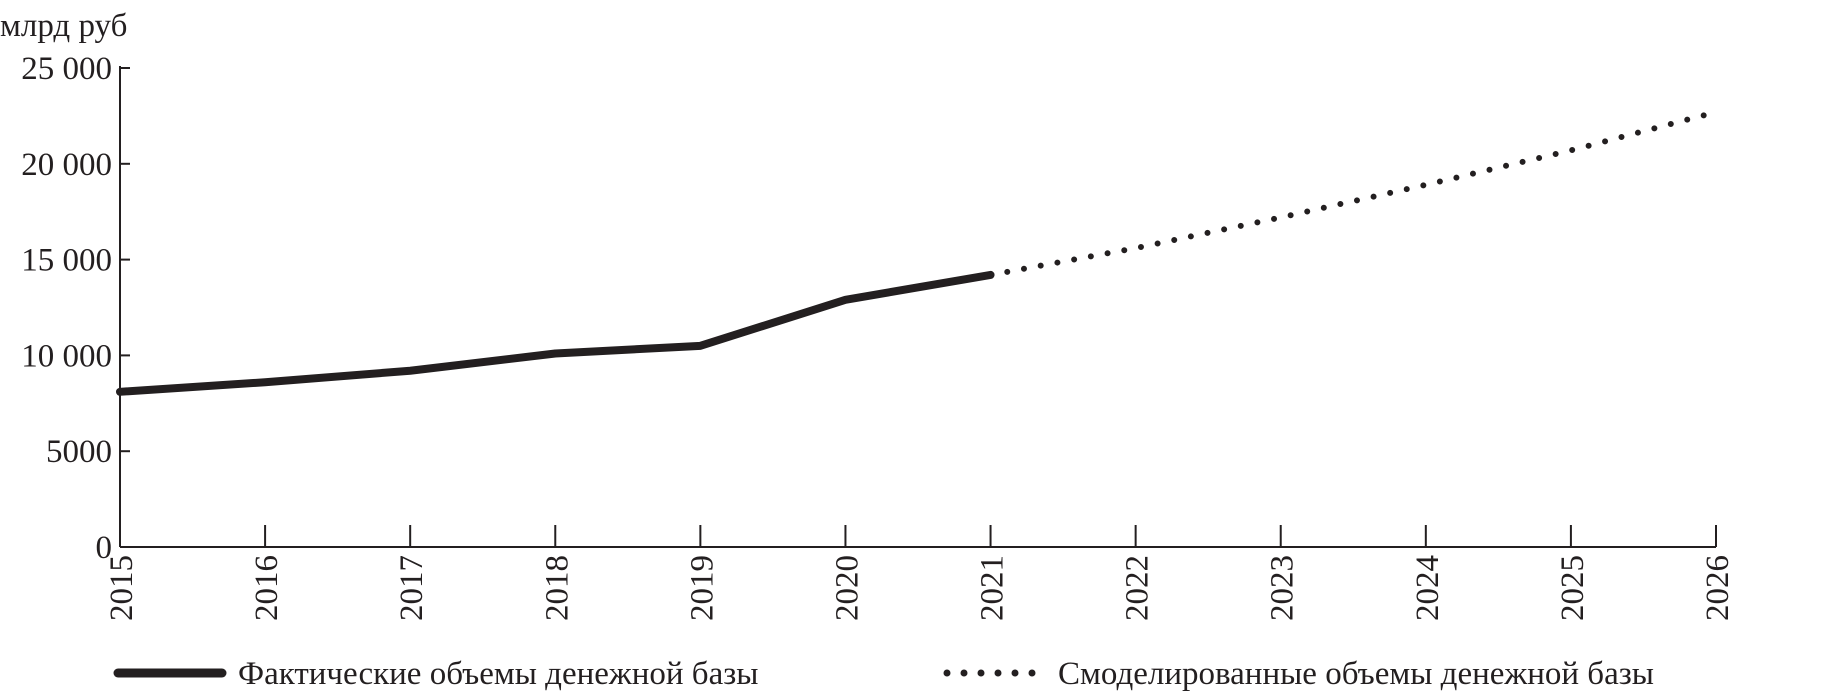 The image size is (1843, 698). I want to click on y-tick-label: 0, so click(104, 548).